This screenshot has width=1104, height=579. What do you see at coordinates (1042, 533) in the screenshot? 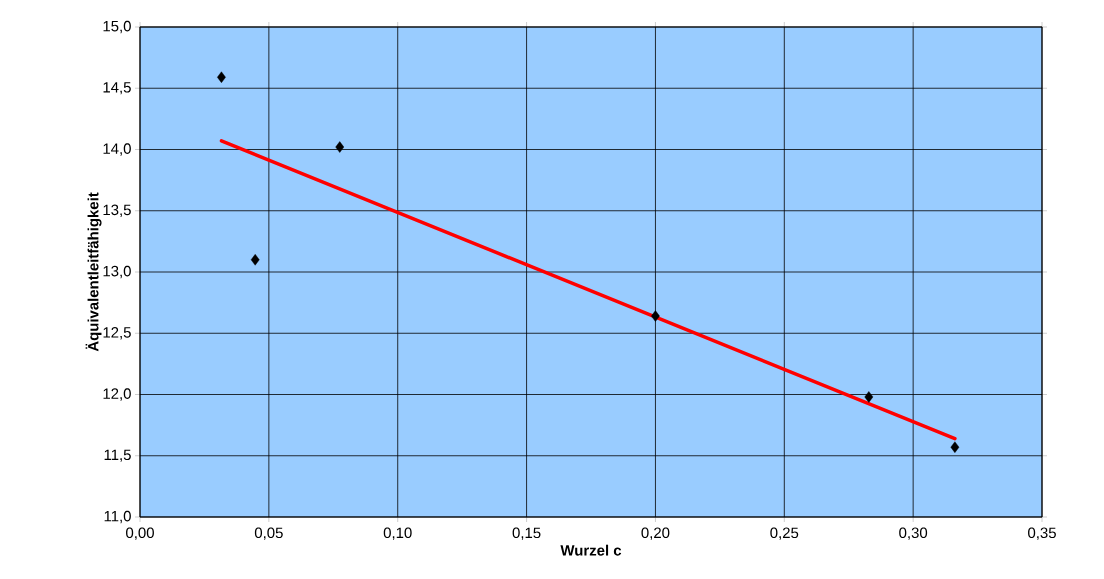
I see `x-tick-label: 0,35` at bounding box center [1042, 533].